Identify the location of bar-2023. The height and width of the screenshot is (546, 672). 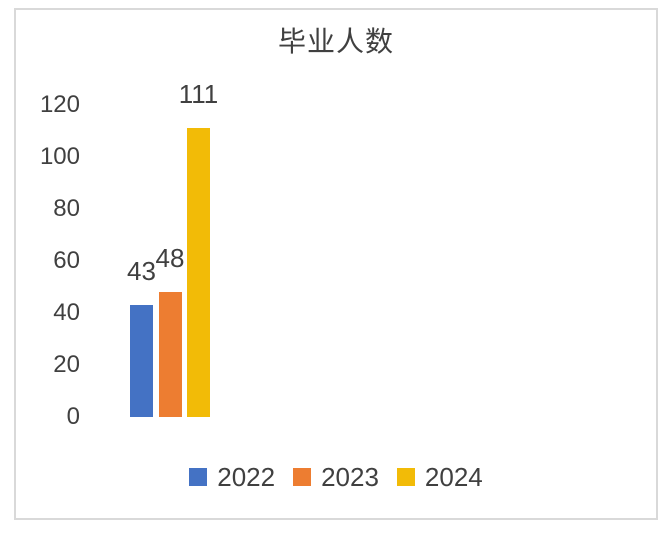
(170, 354).